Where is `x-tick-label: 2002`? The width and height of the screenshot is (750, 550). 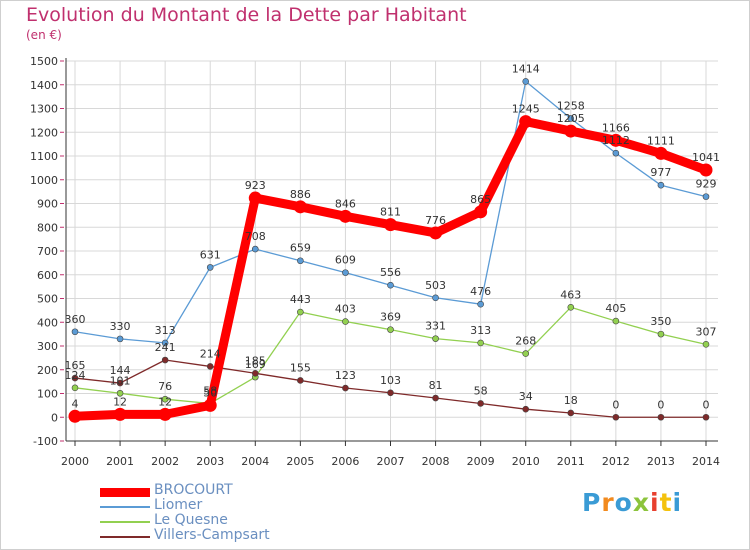 x-tick-label: 2002 is located at coordinates (165, 461).